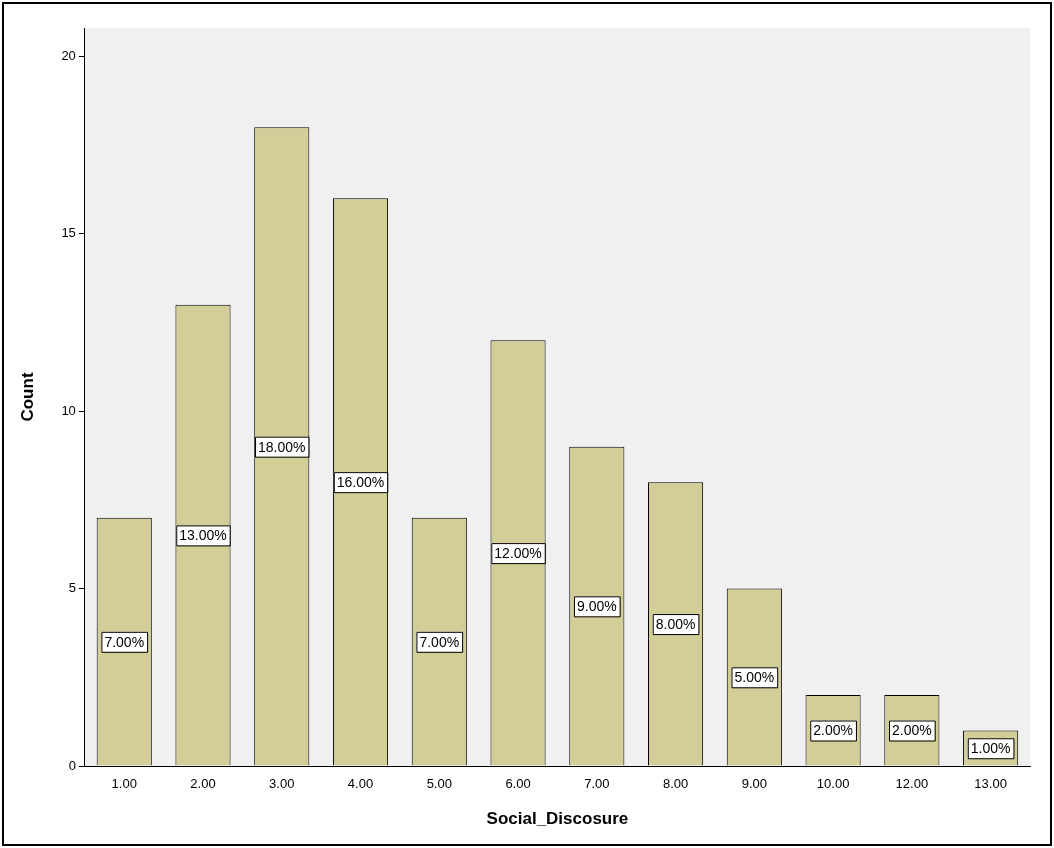 This screenshot has width=1054, height=848. I want to click on data-label: 1.00%, so click(990, 748).